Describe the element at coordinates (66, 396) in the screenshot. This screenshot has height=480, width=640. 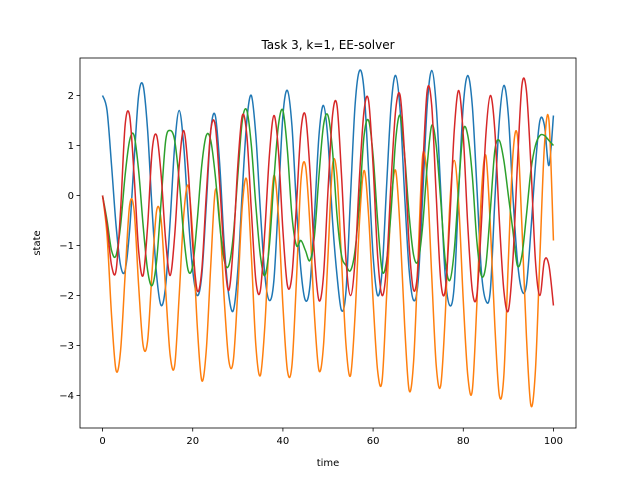
I see `y-tick-label: −4` at that location.